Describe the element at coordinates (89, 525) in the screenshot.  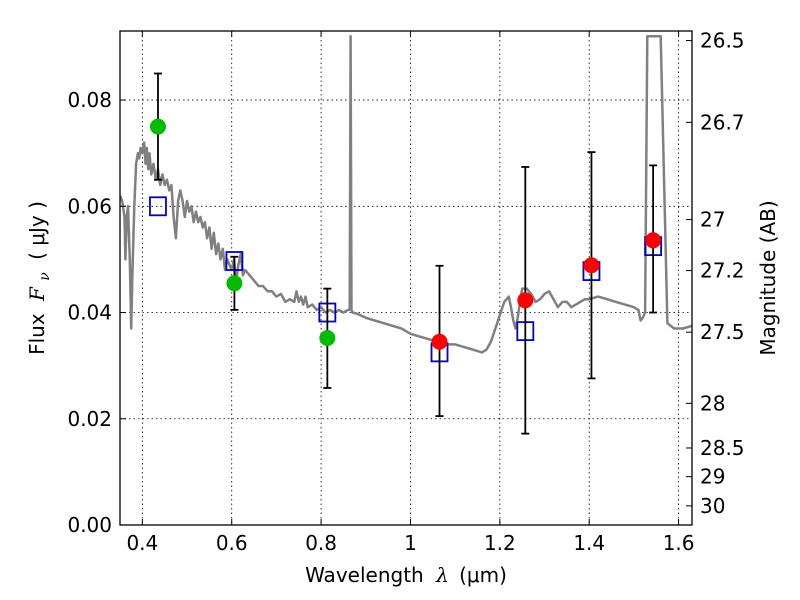
I see `y-tick-label: 0.00` at that location.